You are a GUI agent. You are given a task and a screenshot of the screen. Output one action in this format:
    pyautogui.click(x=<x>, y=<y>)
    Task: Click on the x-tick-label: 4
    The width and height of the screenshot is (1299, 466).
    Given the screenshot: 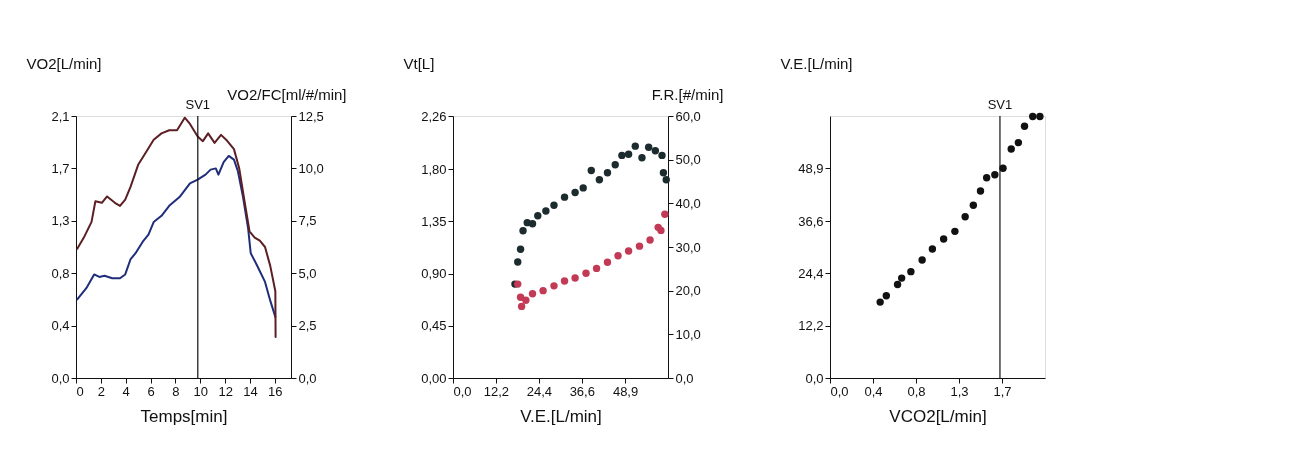 What is the action you would take?
    pyautogui.click(x=126, y=391)
    